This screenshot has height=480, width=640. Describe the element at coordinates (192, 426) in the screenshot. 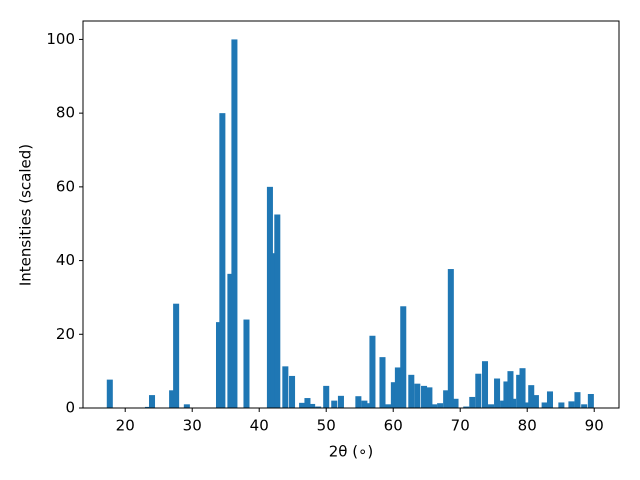

I see `x-tick-label: 30` at that location.